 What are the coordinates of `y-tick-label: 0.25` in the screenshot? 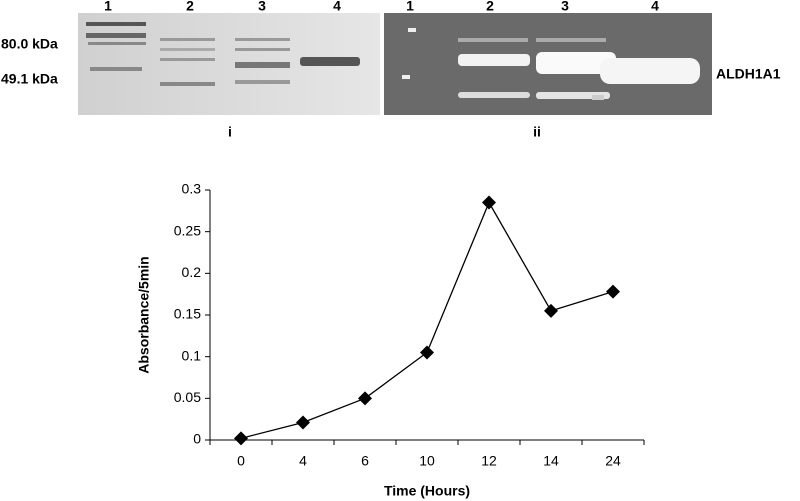 It's located at (187, 230).